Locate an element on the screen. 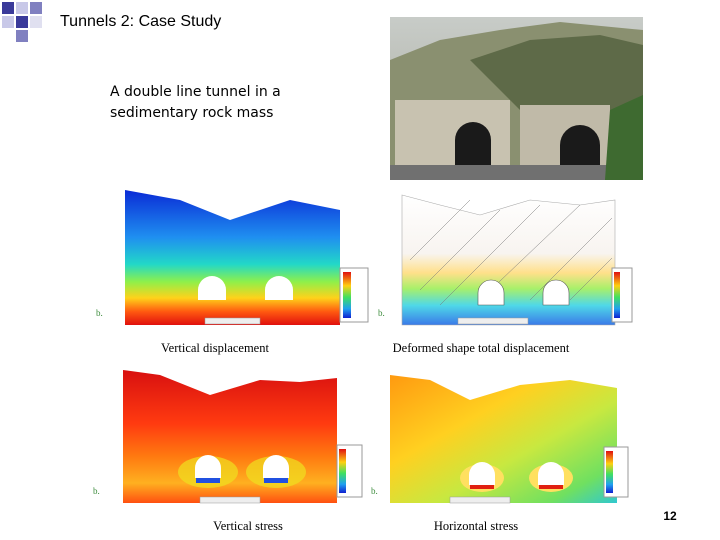 The width and height of the screenshot is (720, 540). figure-vertical-stress: b. Vertical stress is located at coordinates (228, 451).